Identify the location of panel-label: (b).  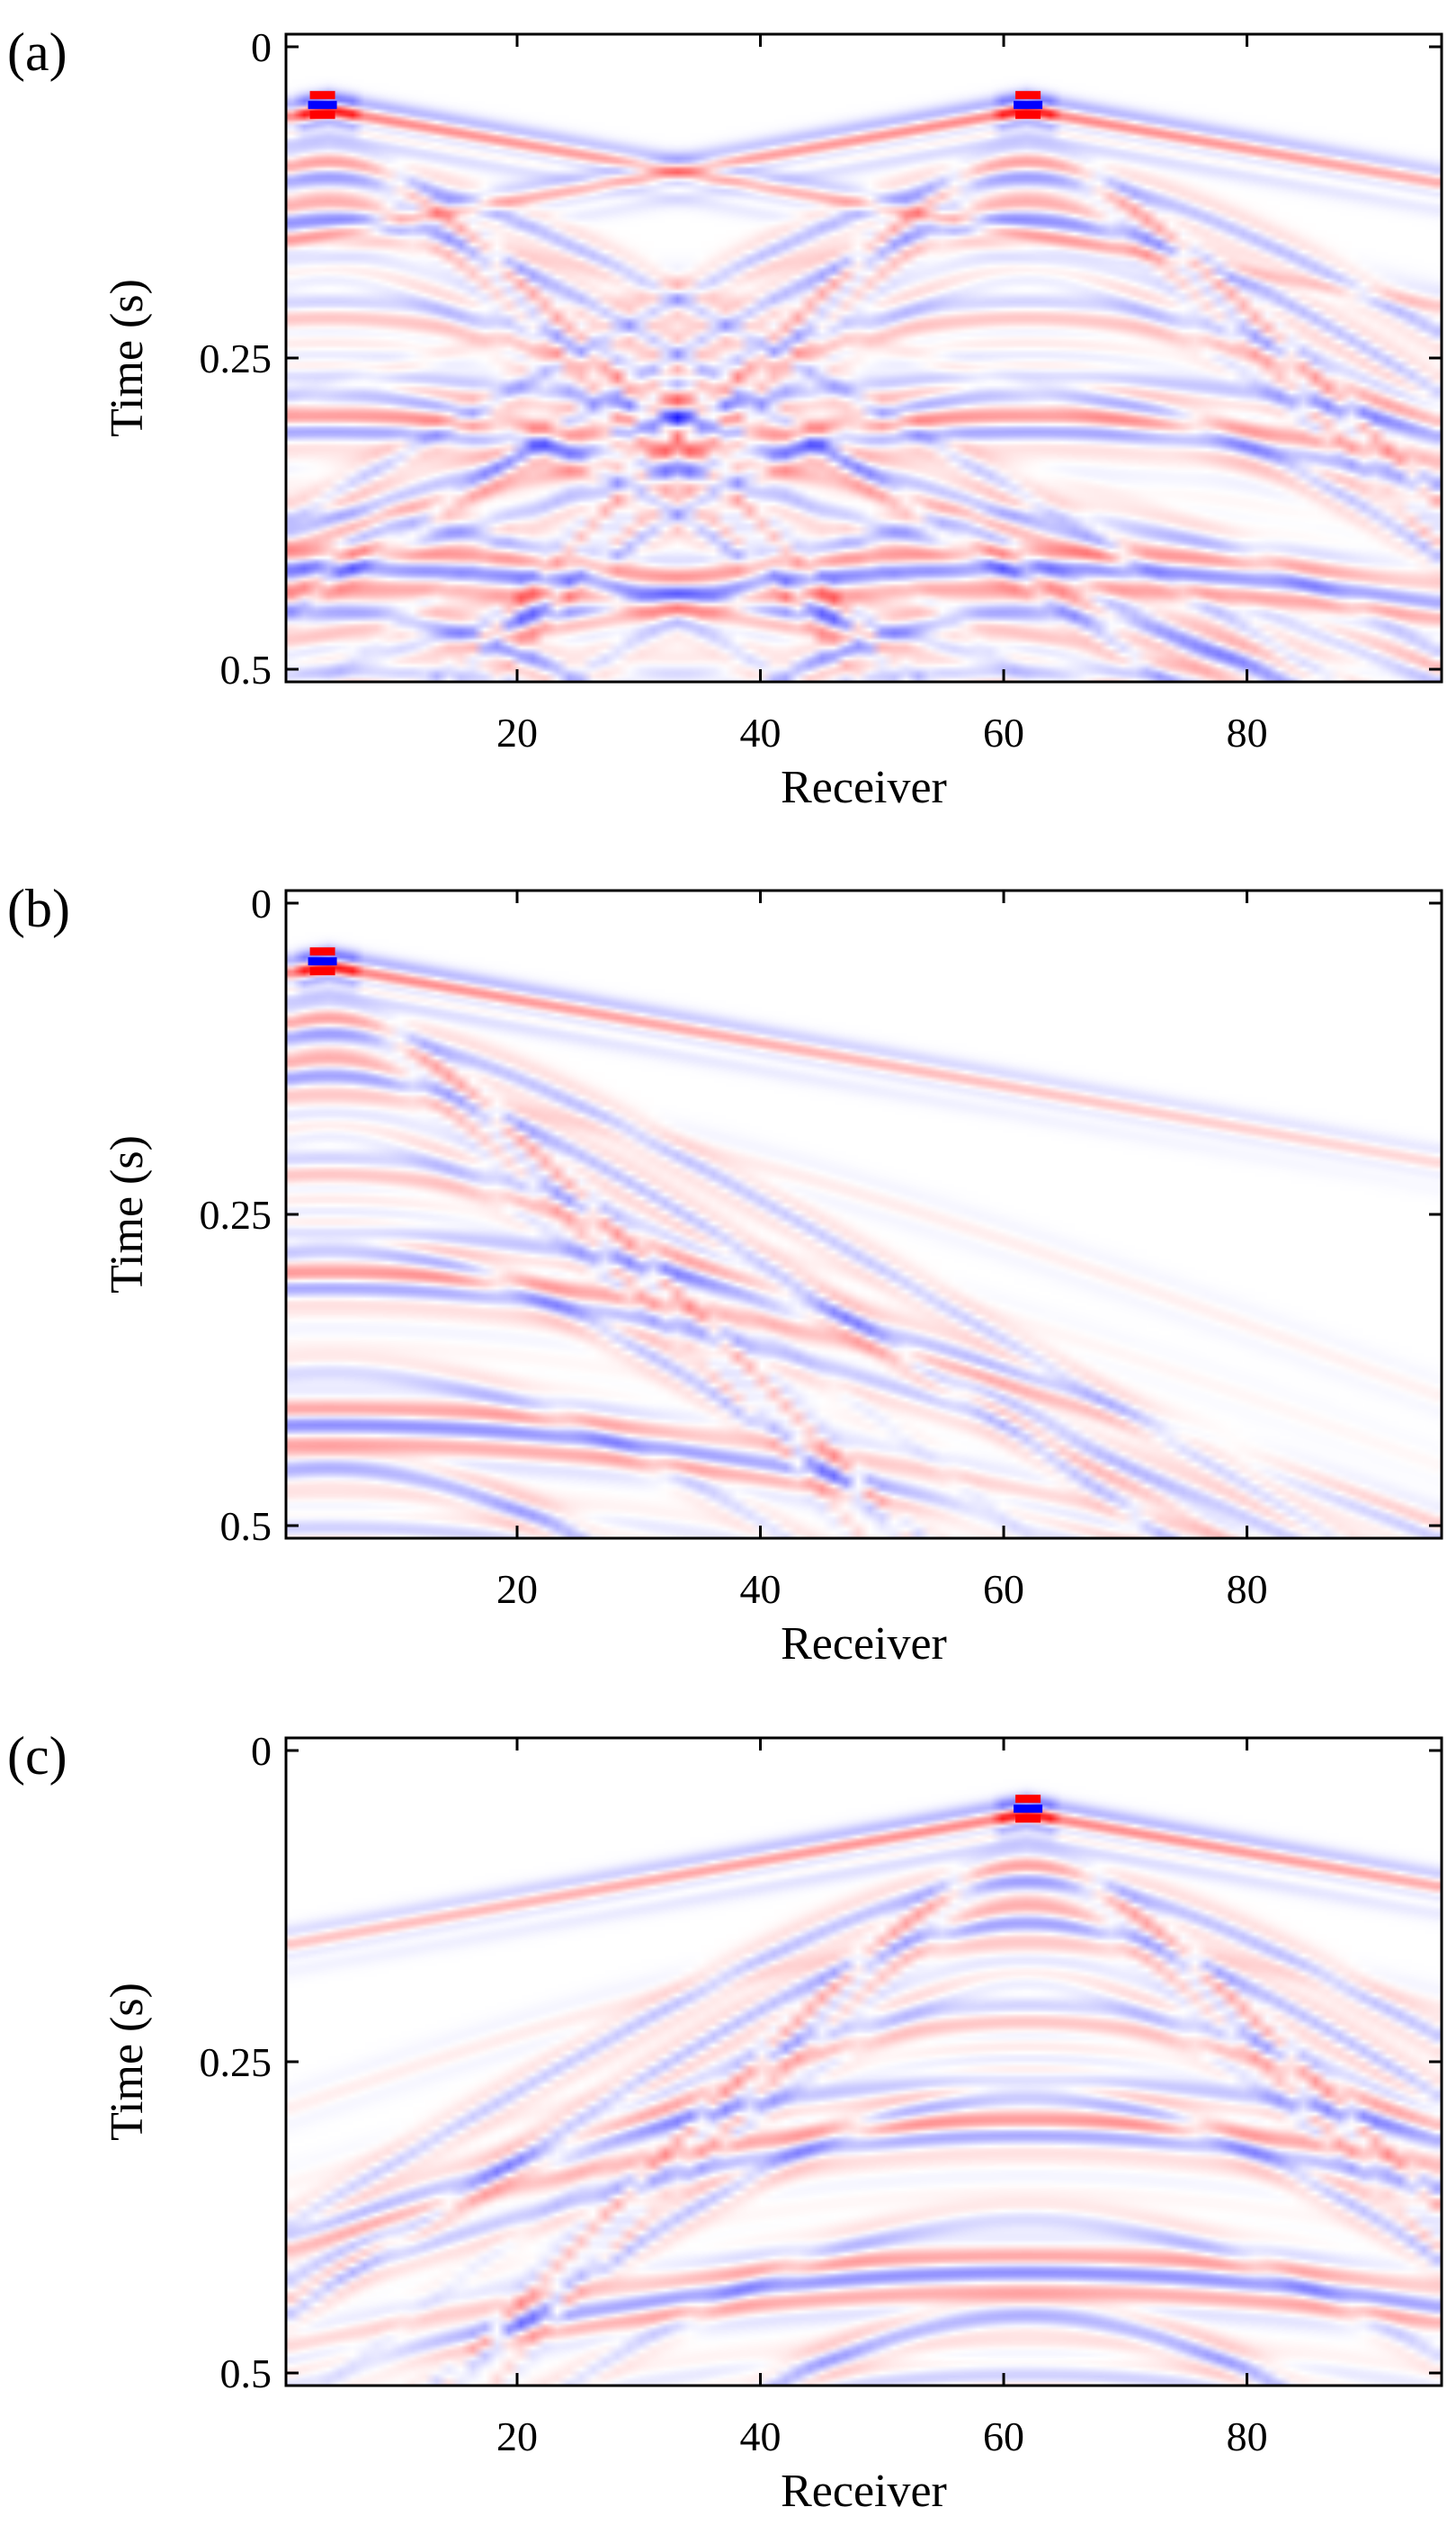
(38, 908).